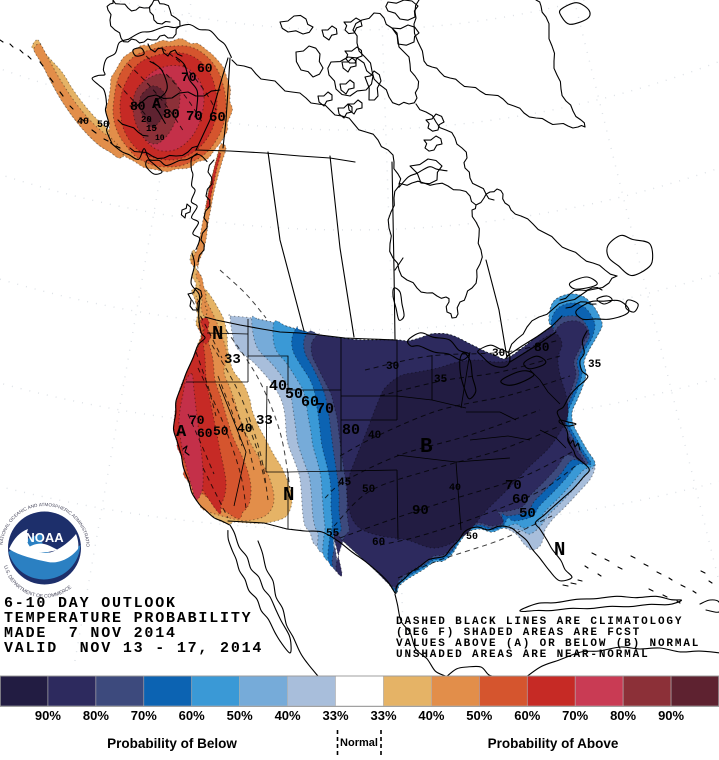  What do you see at coordinates (90, 633) in the screenshot?
I see `svg-text: MADE 7 NOV 2014` at bounding box center [90, 633].